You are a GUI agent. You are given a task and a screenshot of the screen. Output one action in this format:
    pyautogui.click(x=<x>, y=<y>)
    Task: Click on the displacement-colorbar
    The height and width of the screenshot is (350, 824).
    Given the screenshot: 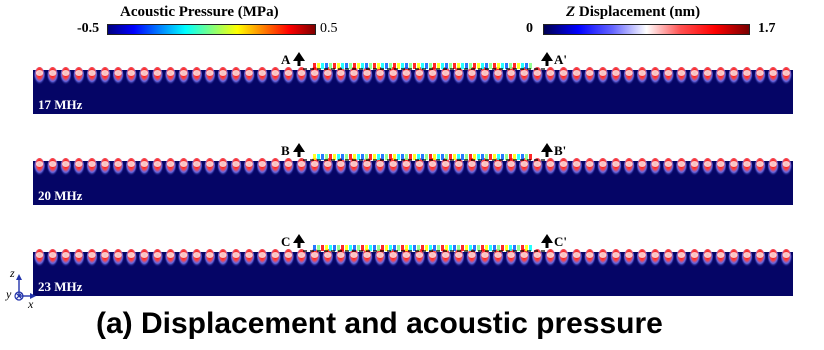 What is the action you would take?
    pyautogui.click(x=646, y=29)
    